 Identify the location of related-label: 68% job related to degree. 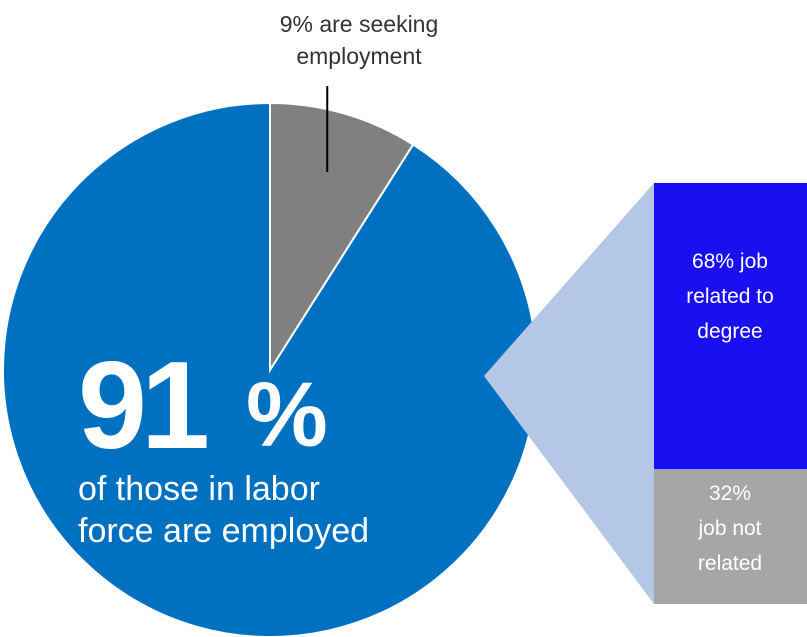
(730, 296).